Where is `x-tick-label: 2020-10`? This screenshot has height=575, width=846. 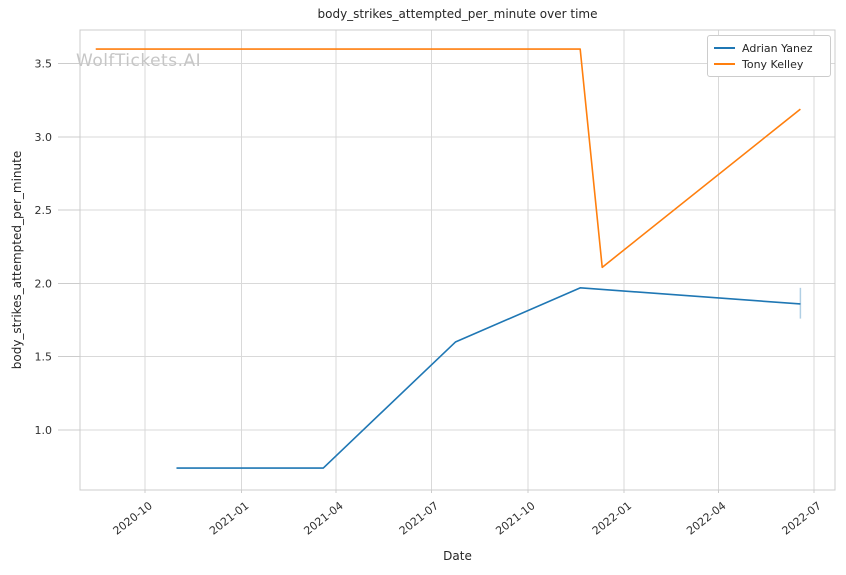 x-tick-label: 2020-10 is located at coordinates (133, 518).